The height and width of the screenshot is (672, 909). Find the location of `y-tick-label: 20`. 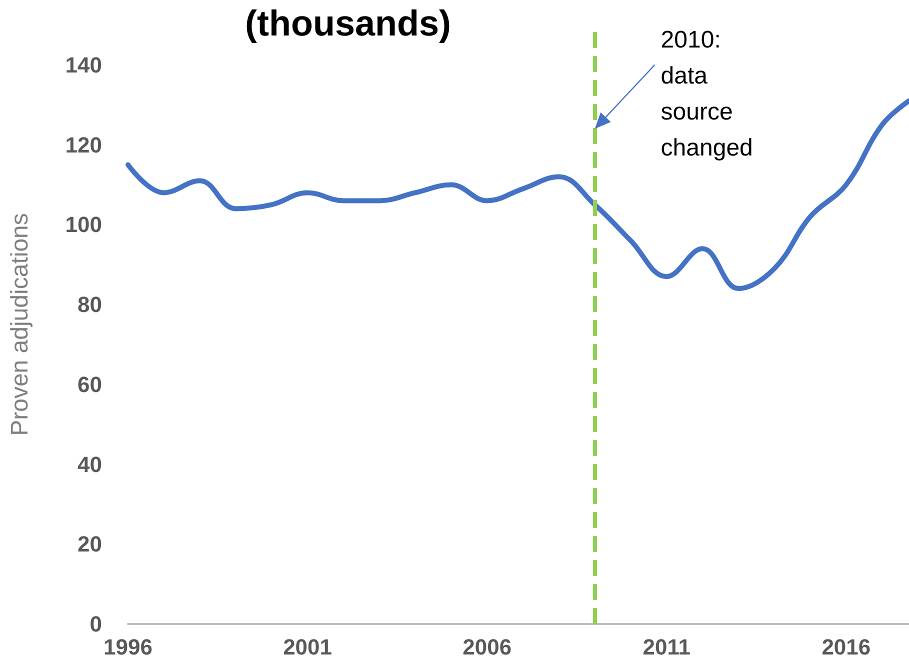

y-tick-label: 20 is located at coordinates (90, 544).